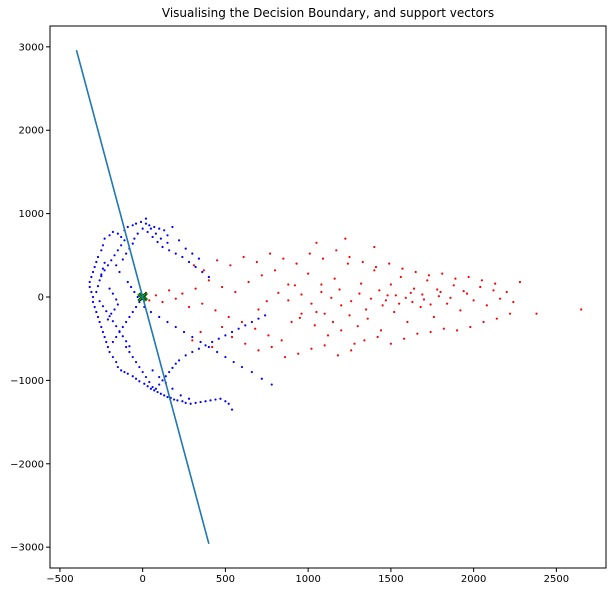  Describe the element at coordinates (225, 579) in the screenshot. I see `x-tick-label: 500` at that location.